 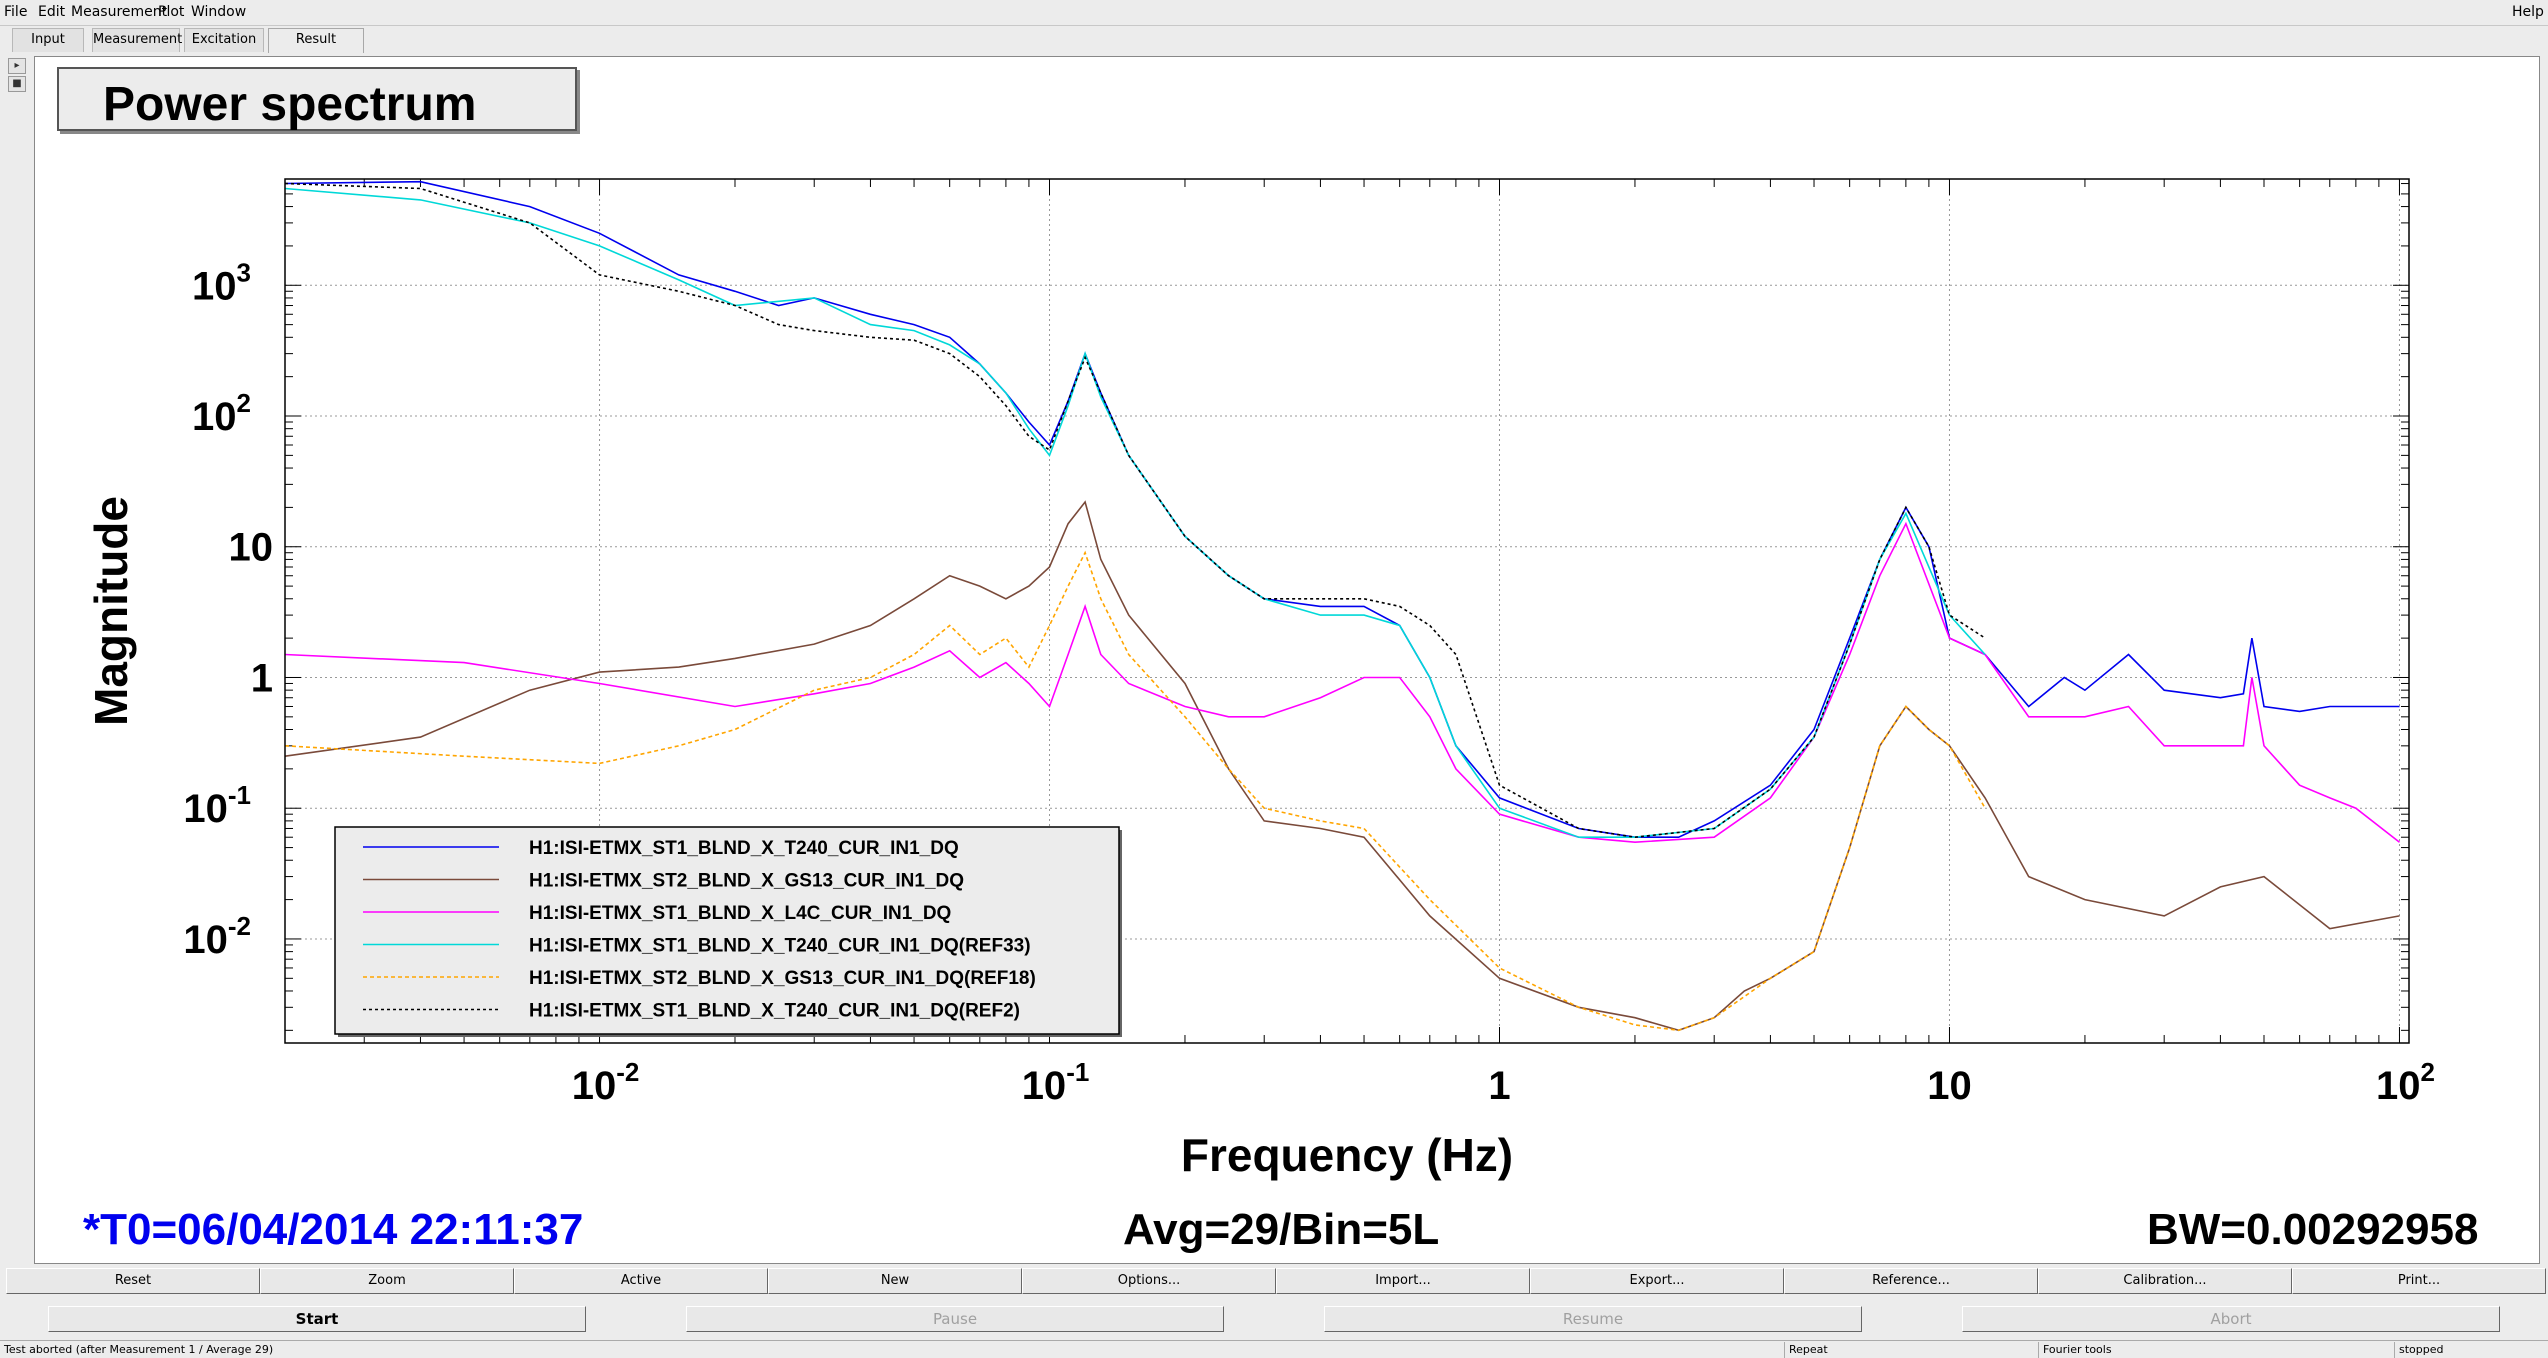 I want to click on abort-button: Abort, so click(x=2231, y=1319).